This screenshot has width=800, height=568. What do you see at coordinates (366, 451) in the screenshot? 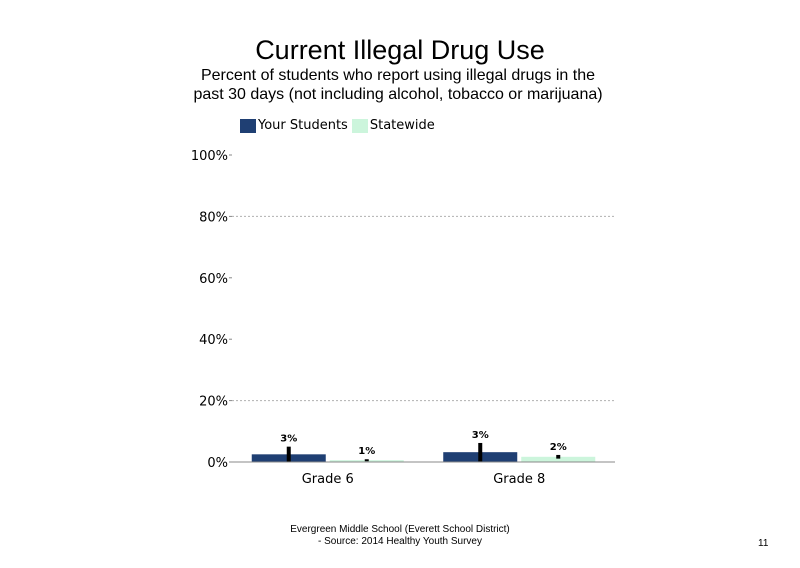
I see `data-label-1-0: 1%` at bounding box center [366, 451].